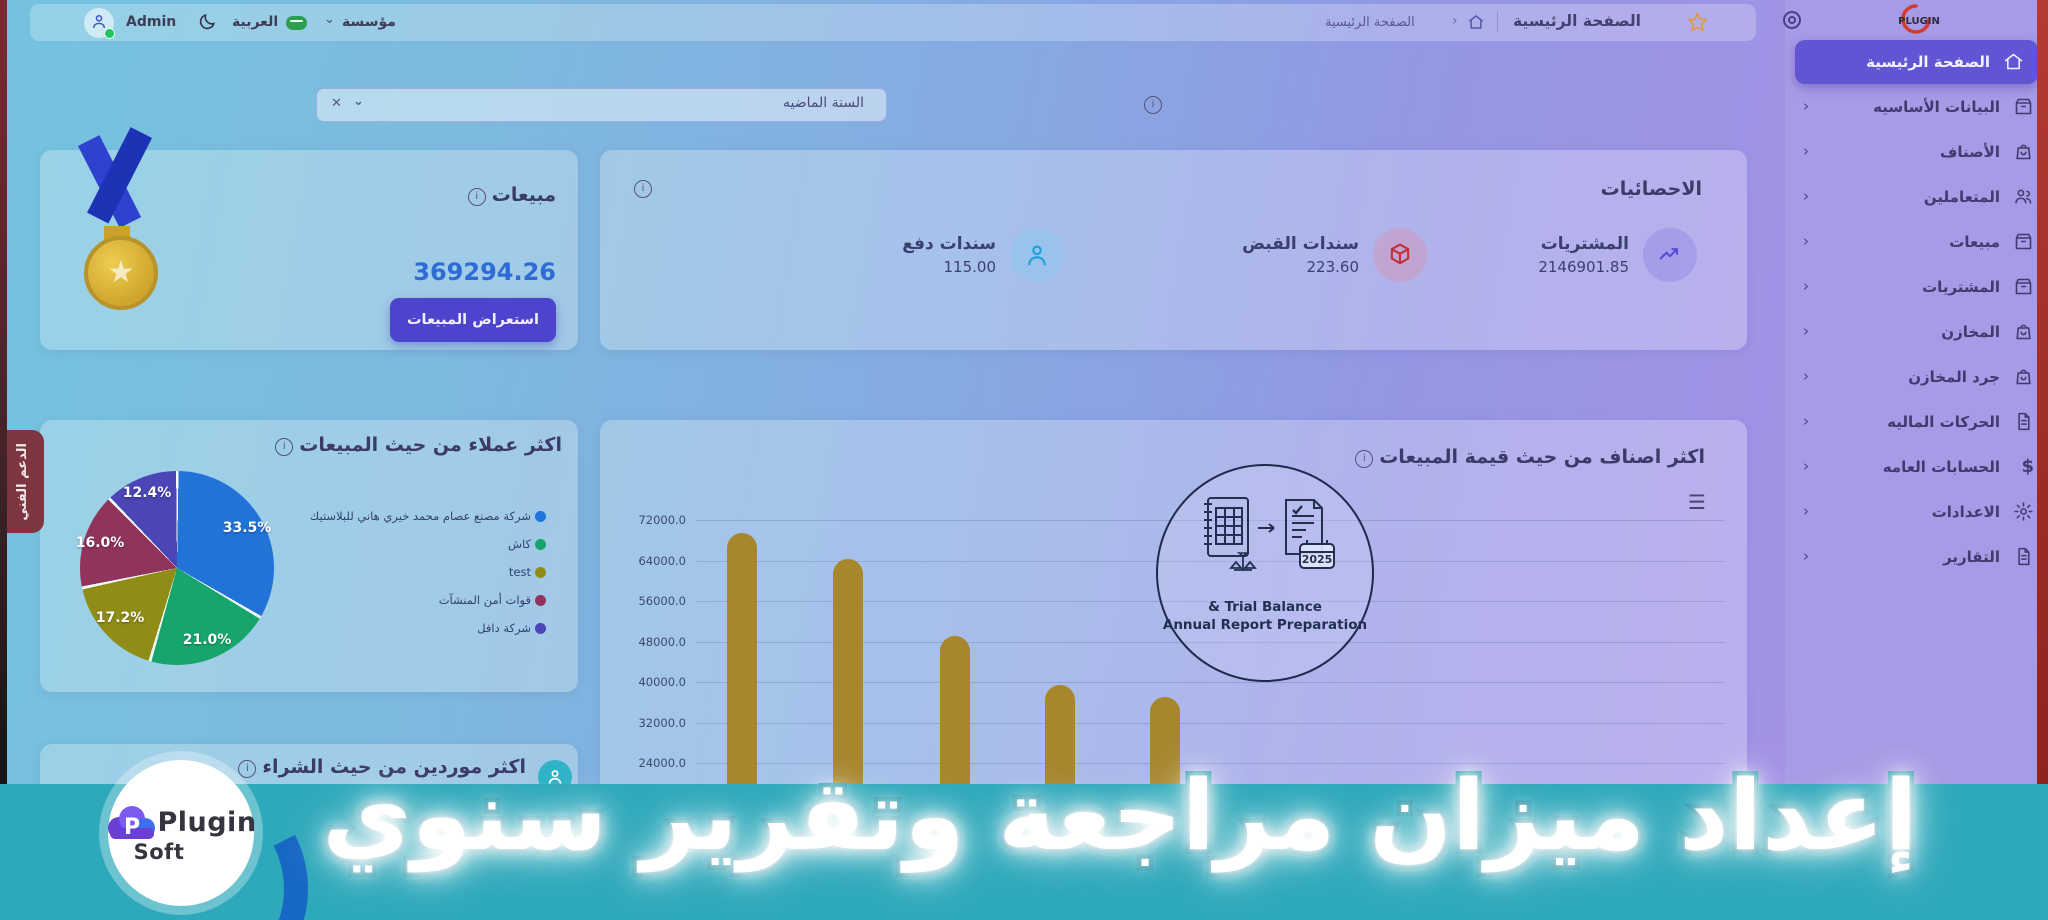 The height and width of the screenshot is (920, 2048). What do you see at coordinates (1916, 286) in the screenshot?
I see `sidebar-item-box: المشتريات ‹` at bounding box center [1916, 286].